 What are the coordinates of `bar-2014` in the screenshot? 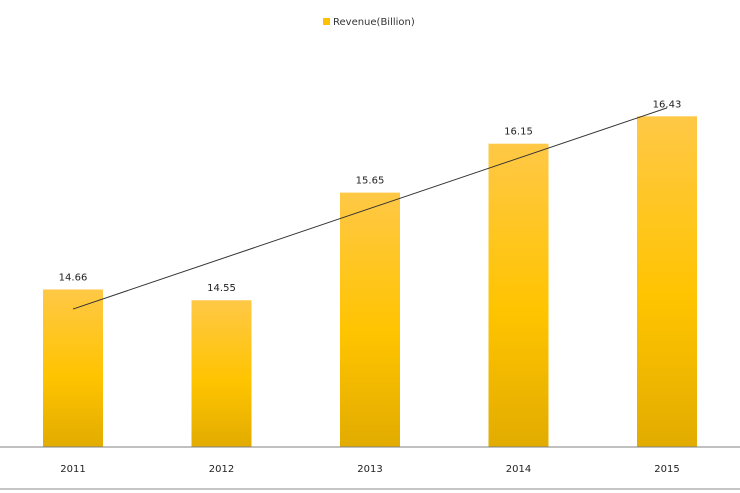 It's located at (518, 295).